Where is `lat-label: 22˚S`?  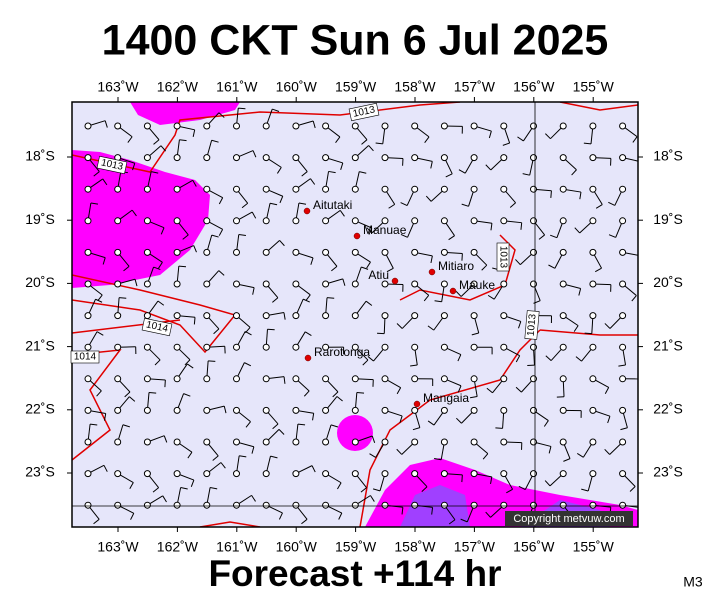 lat-label: 22˚S is located at coordinates (668, 409).